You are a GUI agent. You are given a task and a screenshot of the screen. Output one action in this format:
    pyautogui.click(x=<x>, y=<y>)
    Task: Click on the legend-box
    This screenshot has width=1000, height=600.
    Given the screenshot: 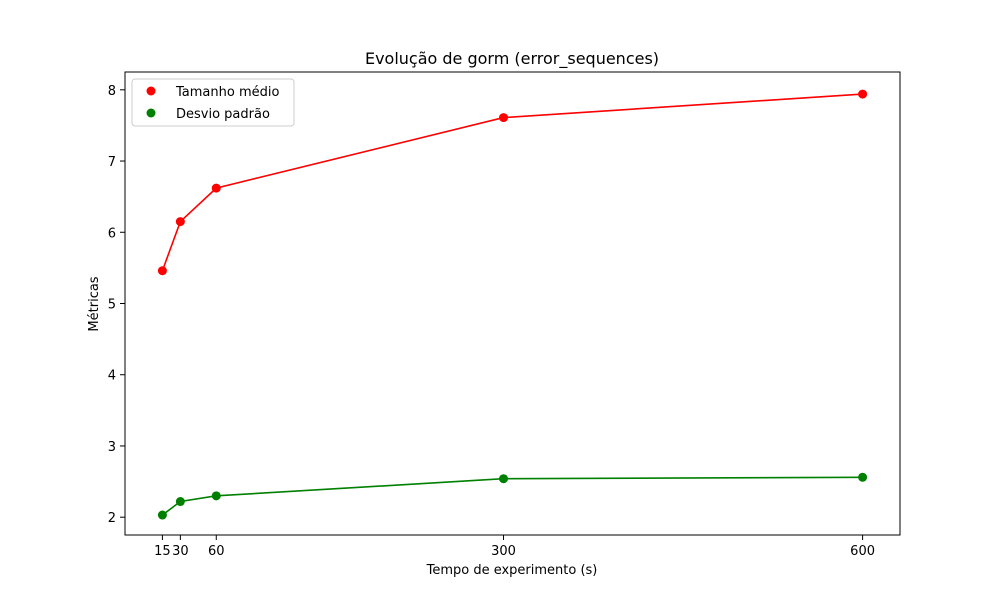 What is the action you would take?
    pyautogui.click(x=213, y=102)
    